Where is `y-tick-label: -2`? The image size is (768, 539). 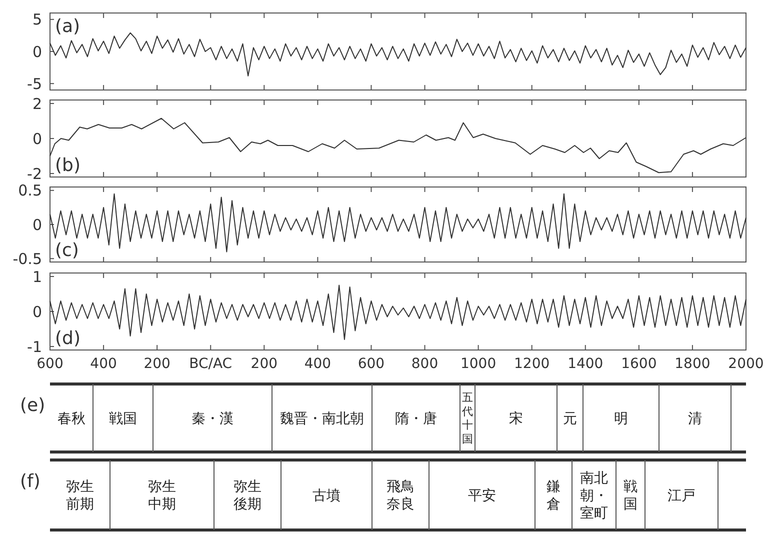
y-tick-label: -2 is located at coordinates (34, 173).